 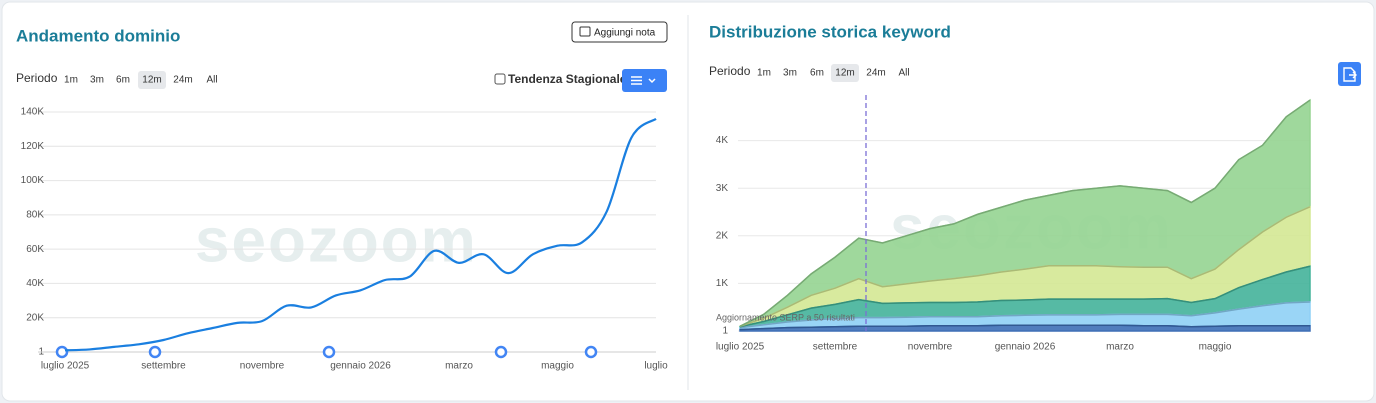 I want to click on y-tick-label: 40K, so click(x=35, y=283).